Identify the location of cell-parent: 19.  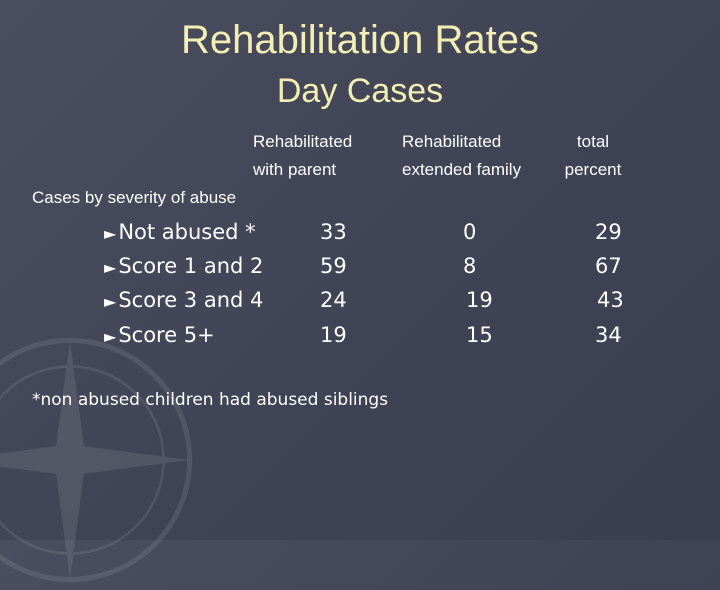
(333, 335).